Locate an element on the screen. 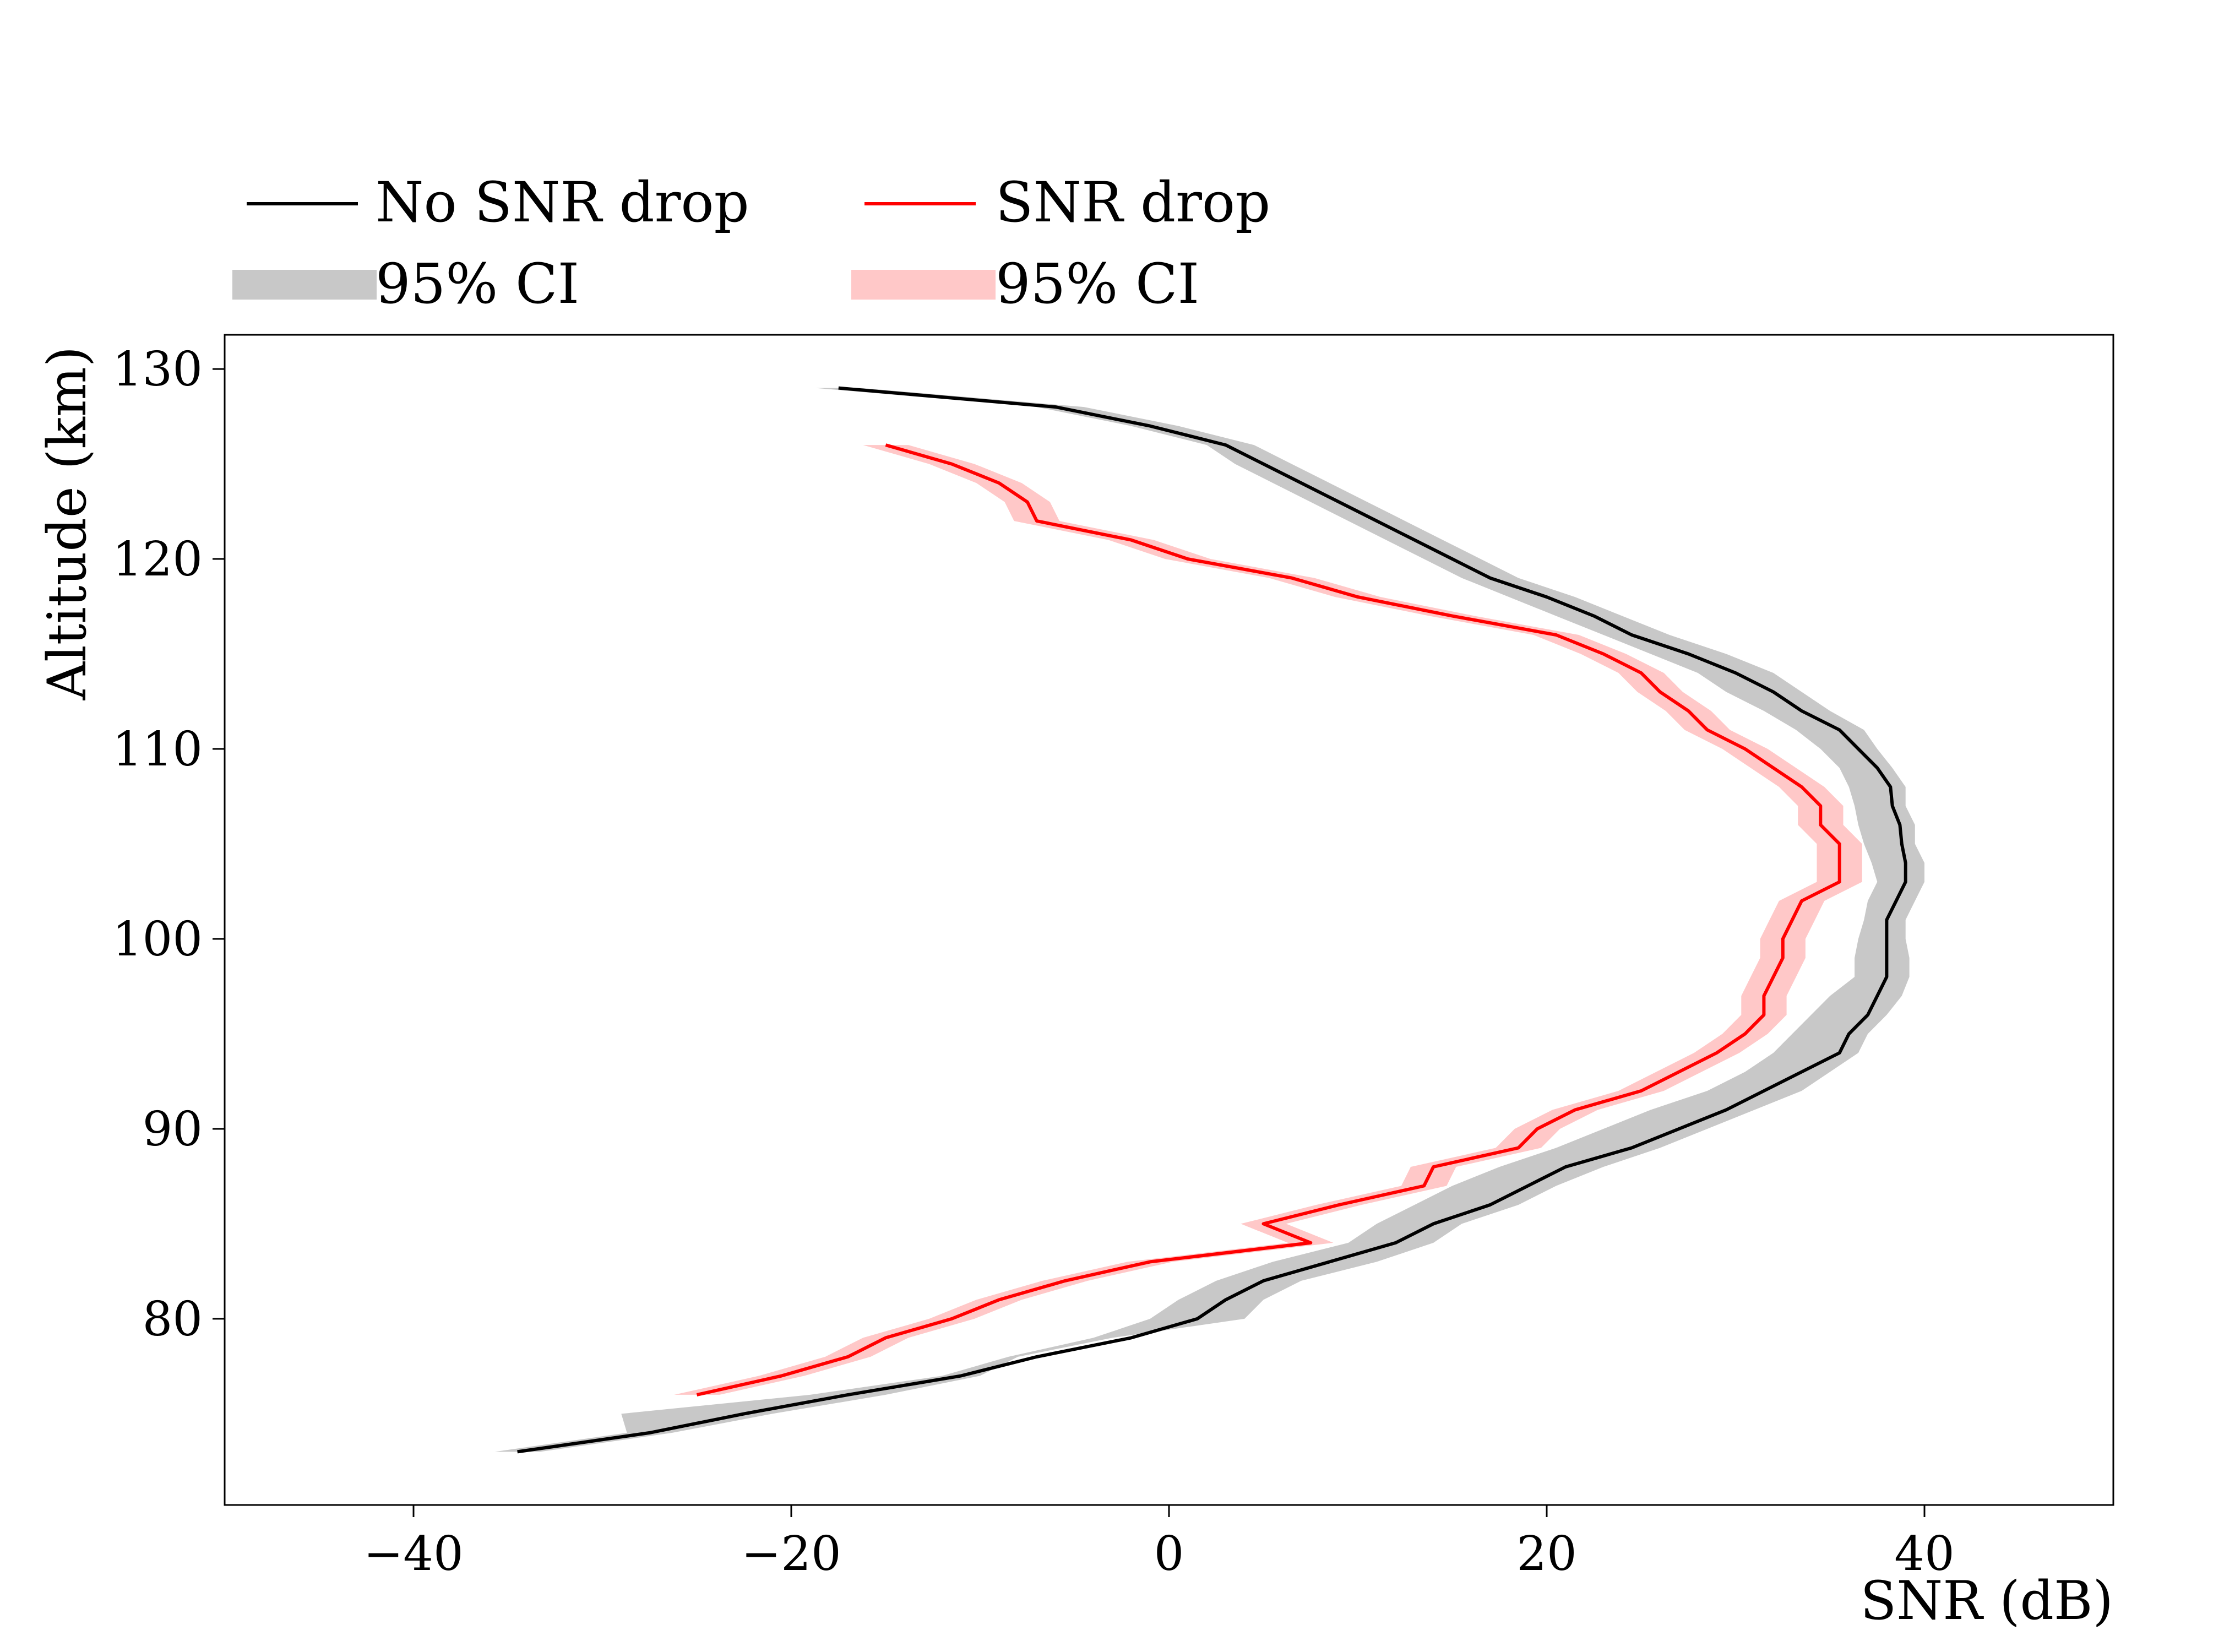  y-tick-label: 120 is located at coordinates (158, 559).